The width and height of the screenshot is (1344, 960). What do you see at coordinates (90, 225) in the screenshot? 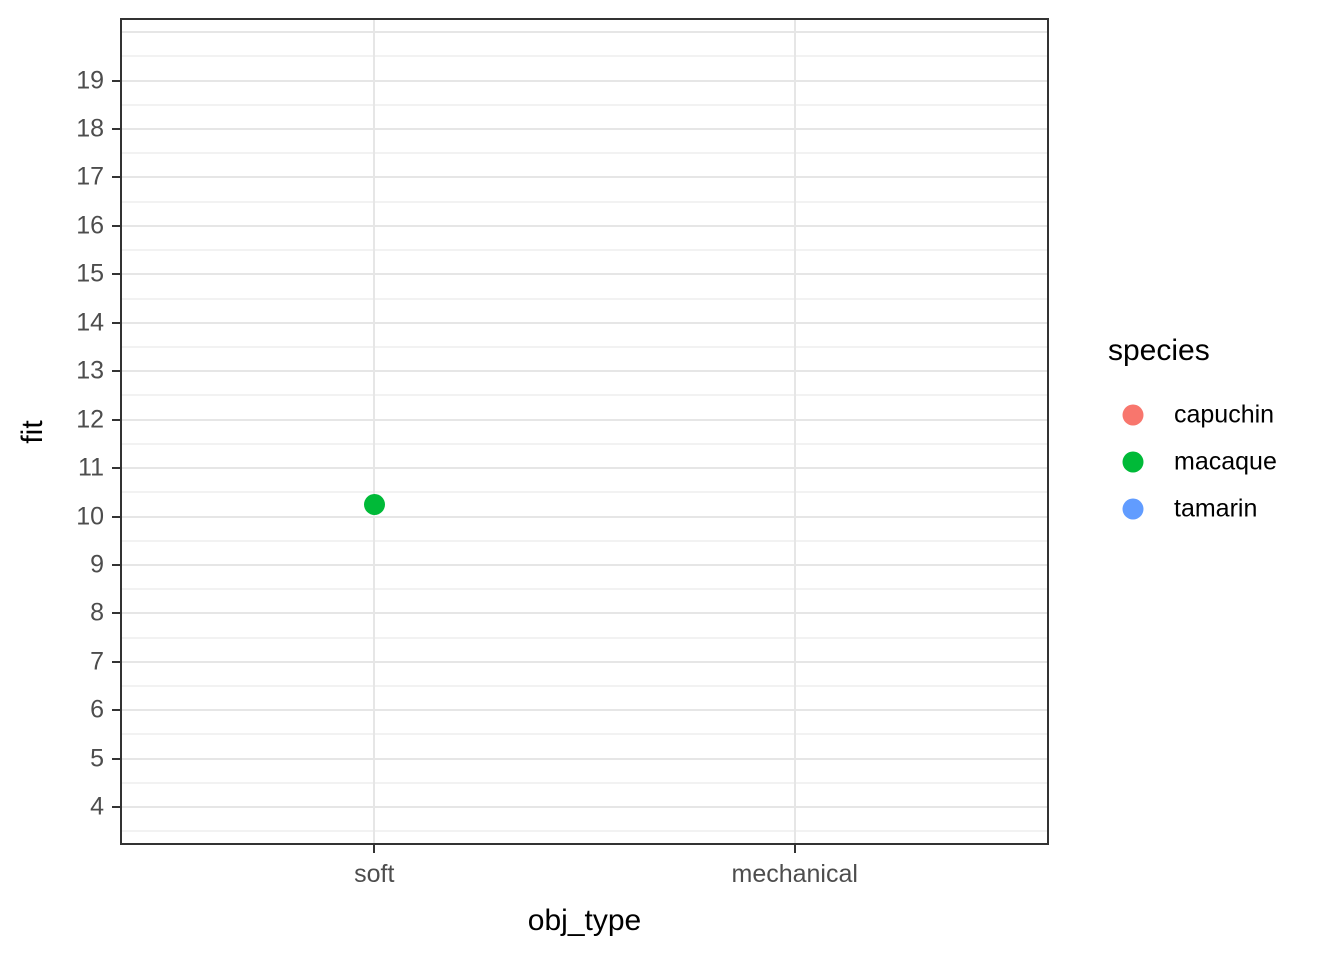
I see `y-tick-label: 16` at bounding box center [90, 225].